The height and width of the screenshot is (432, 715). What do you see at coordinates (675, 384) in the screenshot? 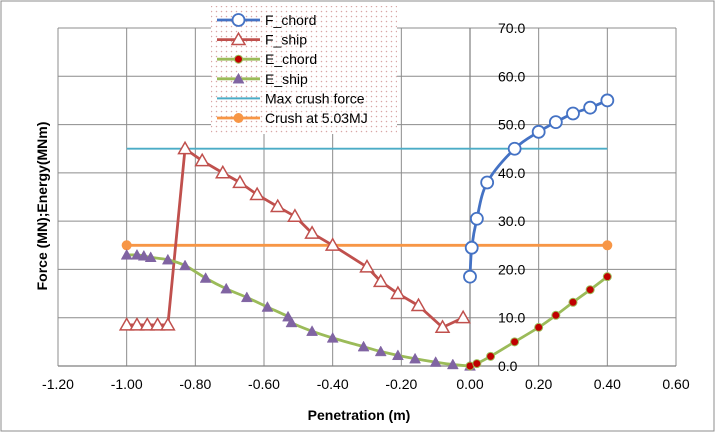
I see `x-tick-label: 0.60` at bounding box center [675, 384].